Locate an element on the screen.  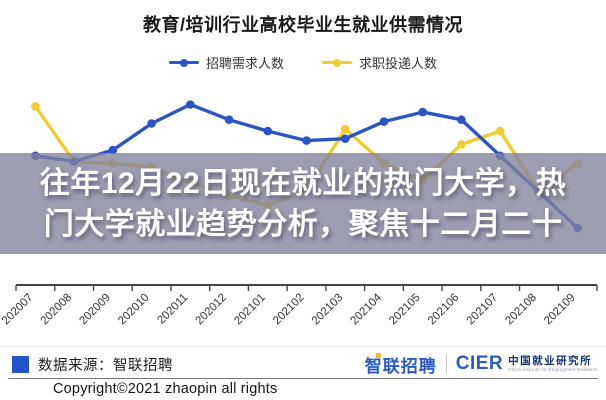
svg-text: 202108 is located at coordinates (521, 310).